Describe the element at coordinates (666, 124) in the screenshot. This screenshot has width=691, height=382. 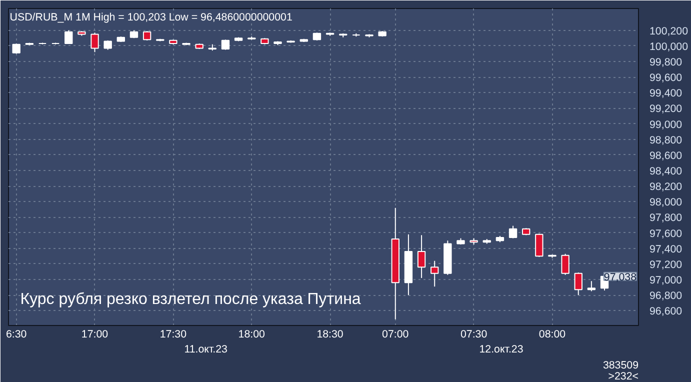
I see `y-tick-label: 99,000` at that location.